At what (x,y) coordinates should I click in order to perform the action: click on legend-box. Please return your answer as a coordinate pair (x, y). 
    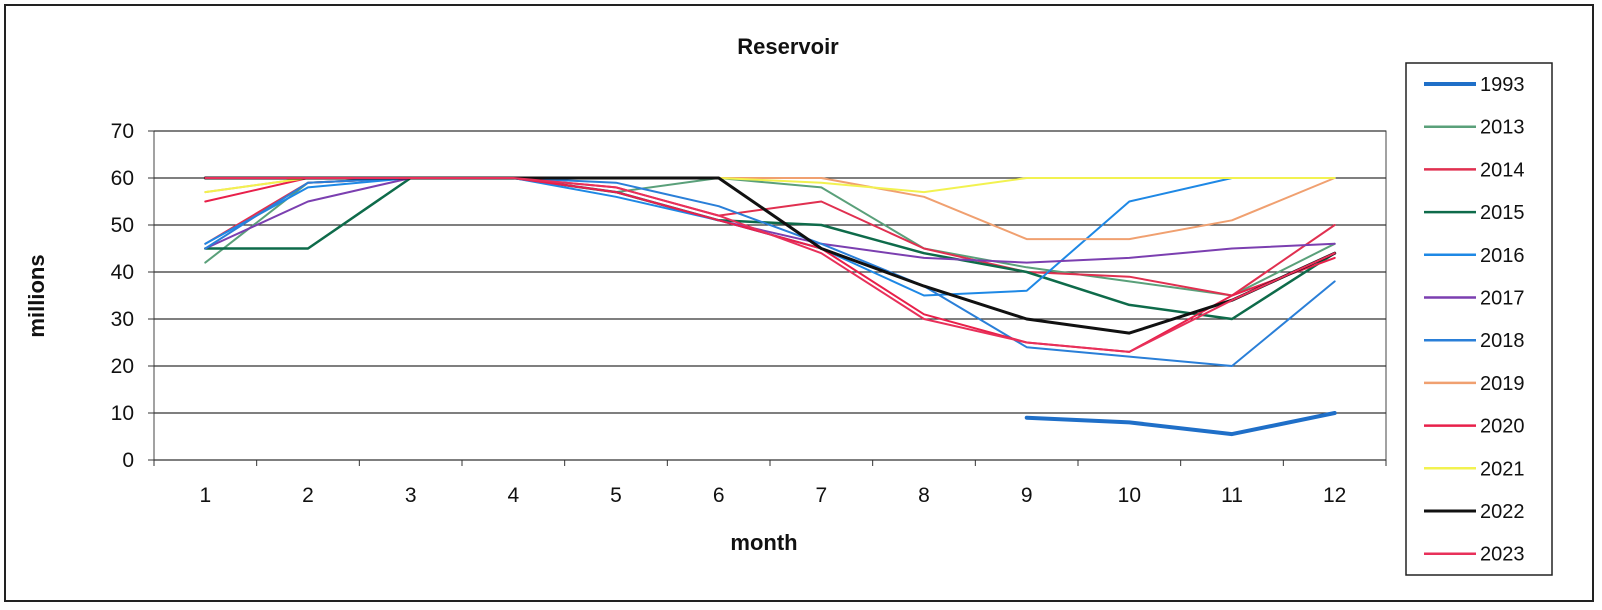
    Looking at the image, I should click on (1479, 319).